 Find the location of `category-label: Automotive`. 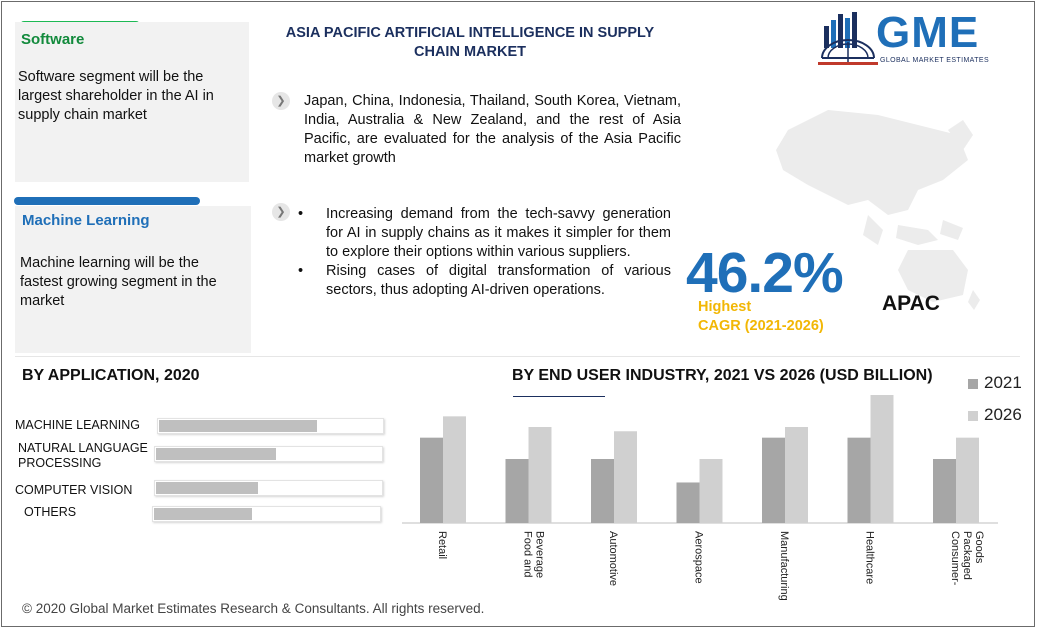

category-label: Automotive is located at coordinates (613, 558).